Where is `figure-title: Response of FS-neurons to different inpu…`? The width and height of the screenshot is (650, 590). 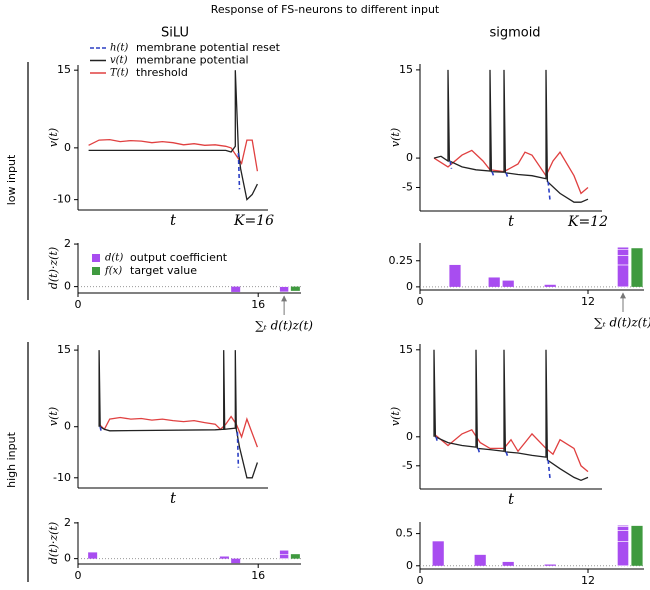 figure-title: Response of FS-neurons to different inpu… is located at coordinates (325, 9).